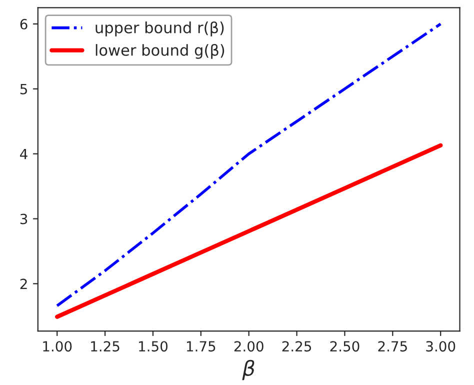 This screenshot has height=385, width=474. I want to click on y-tick-label: 2, so click(23, 283).